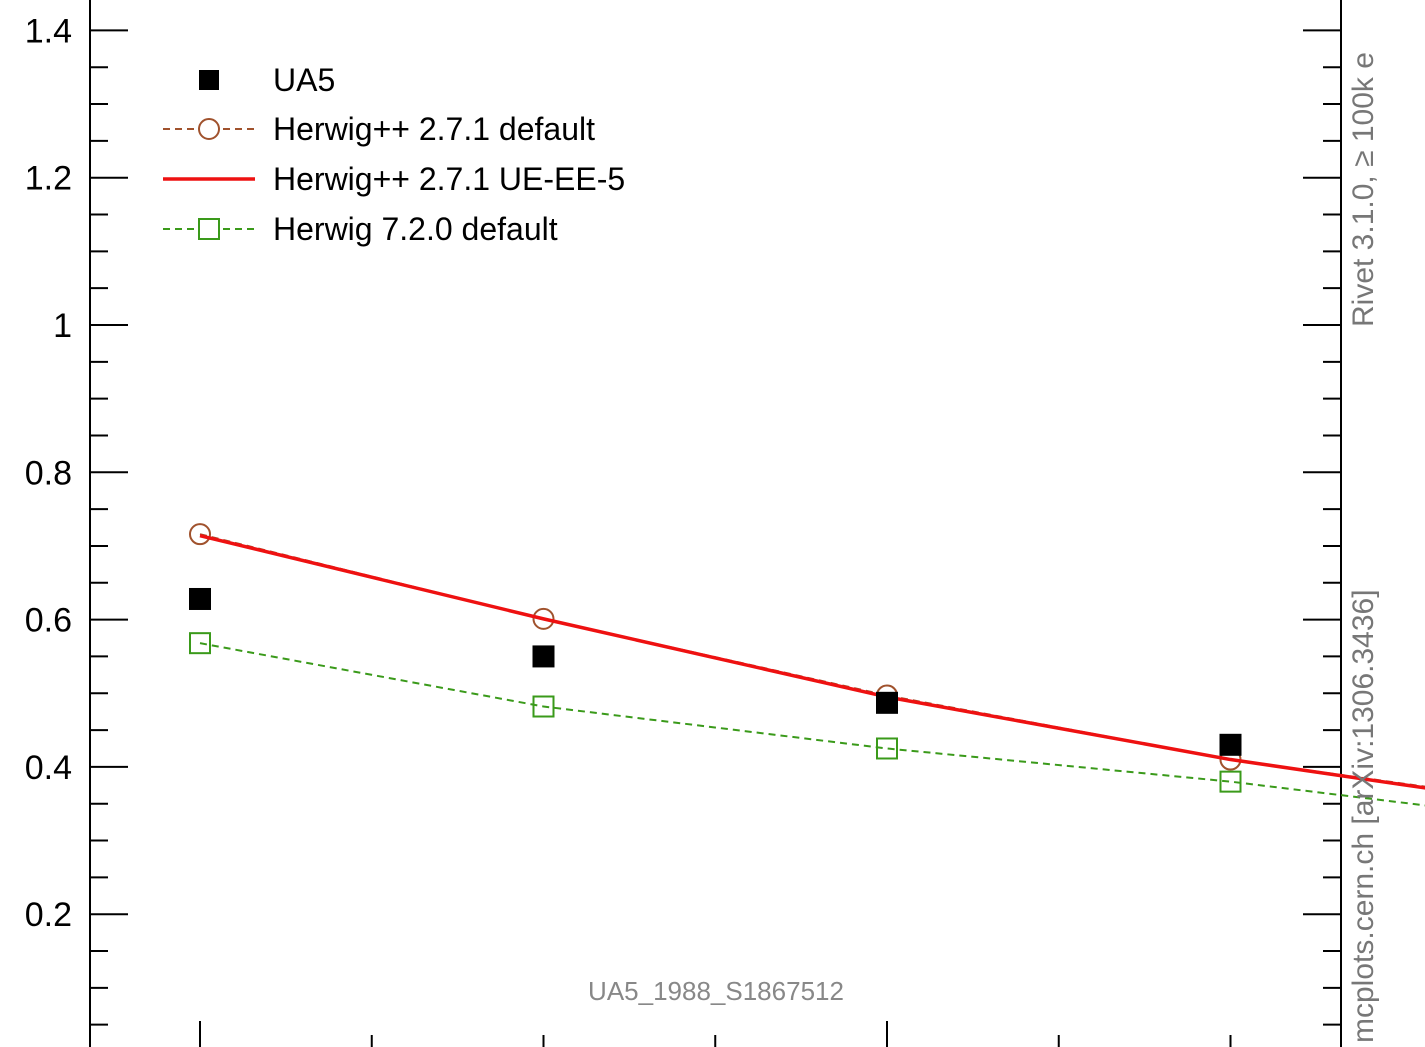 This screenshot has width=1425, height=1047. What do you see at coordinates (48, 31) in the screenshot?
I see `y-tick-label: 1.4` at bounding box center [48, 31].